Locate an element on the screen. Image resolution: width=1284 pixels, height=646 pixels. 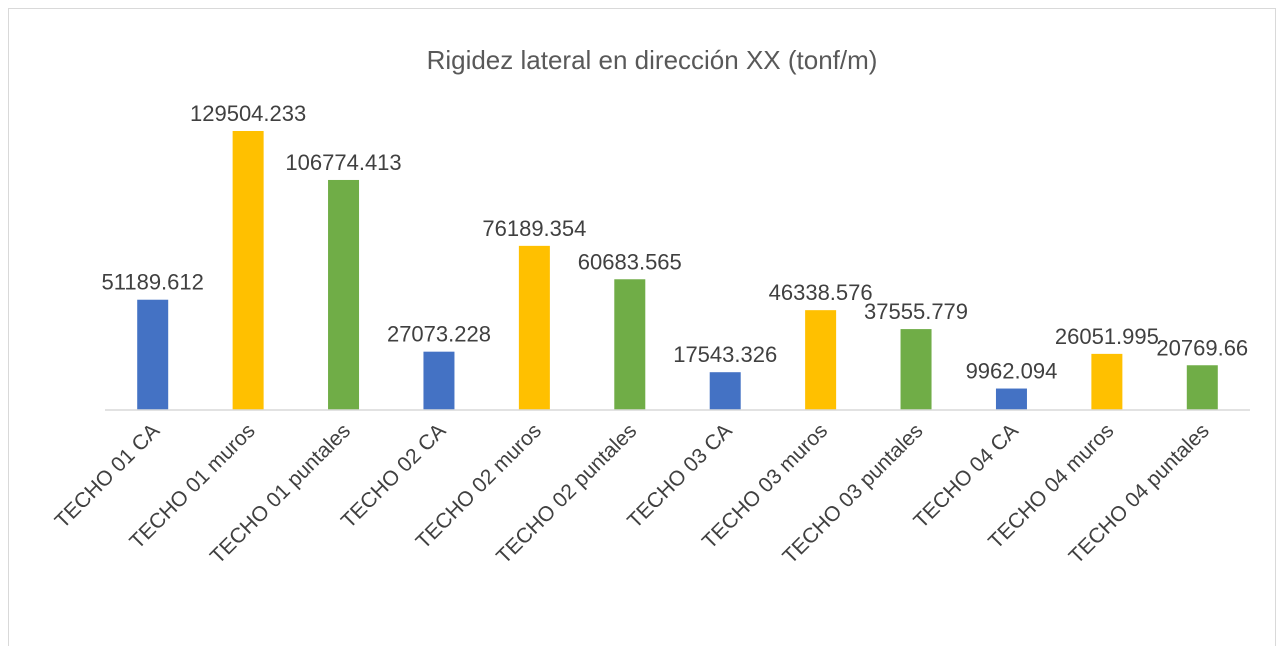
data-label: 106774.413 is located at coordinates (343, 162).